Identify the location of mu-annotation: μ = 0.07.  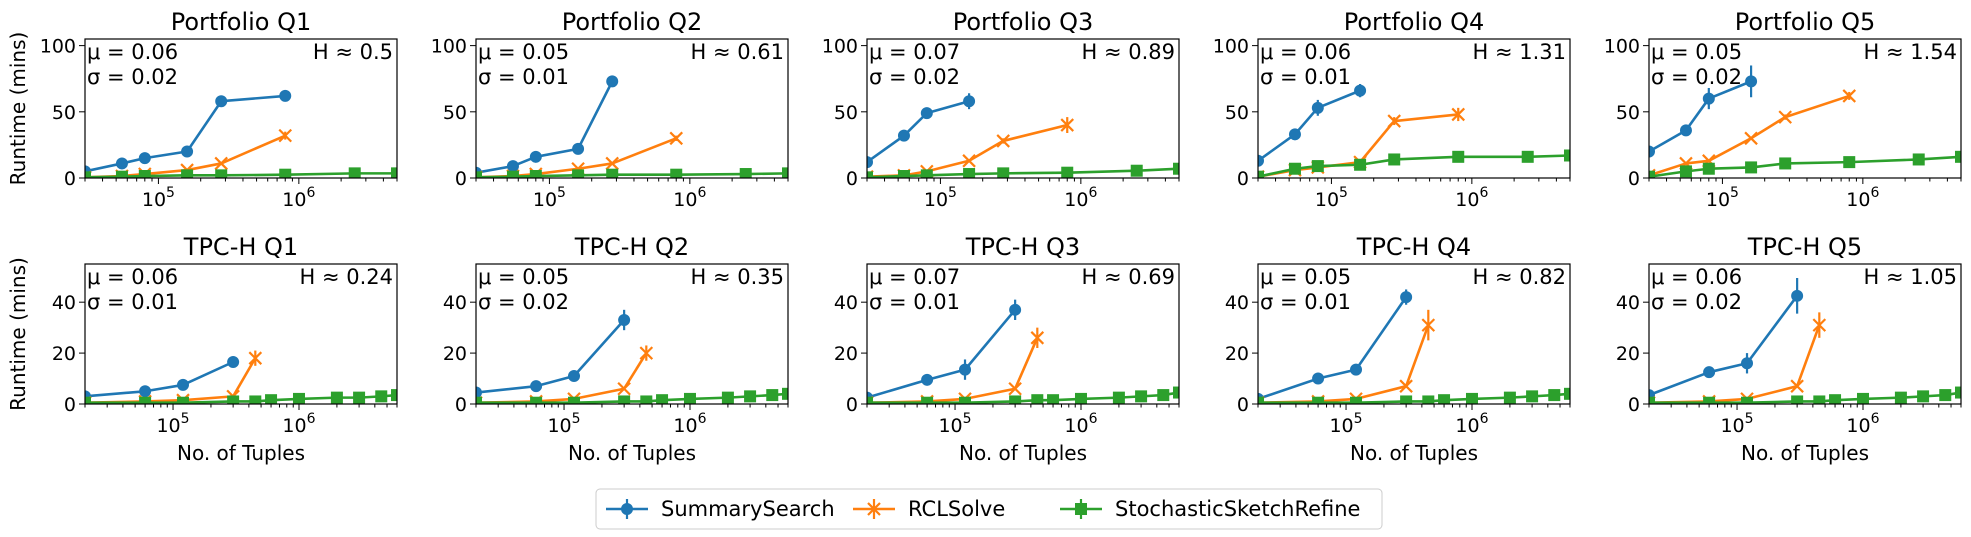
(914, 277).